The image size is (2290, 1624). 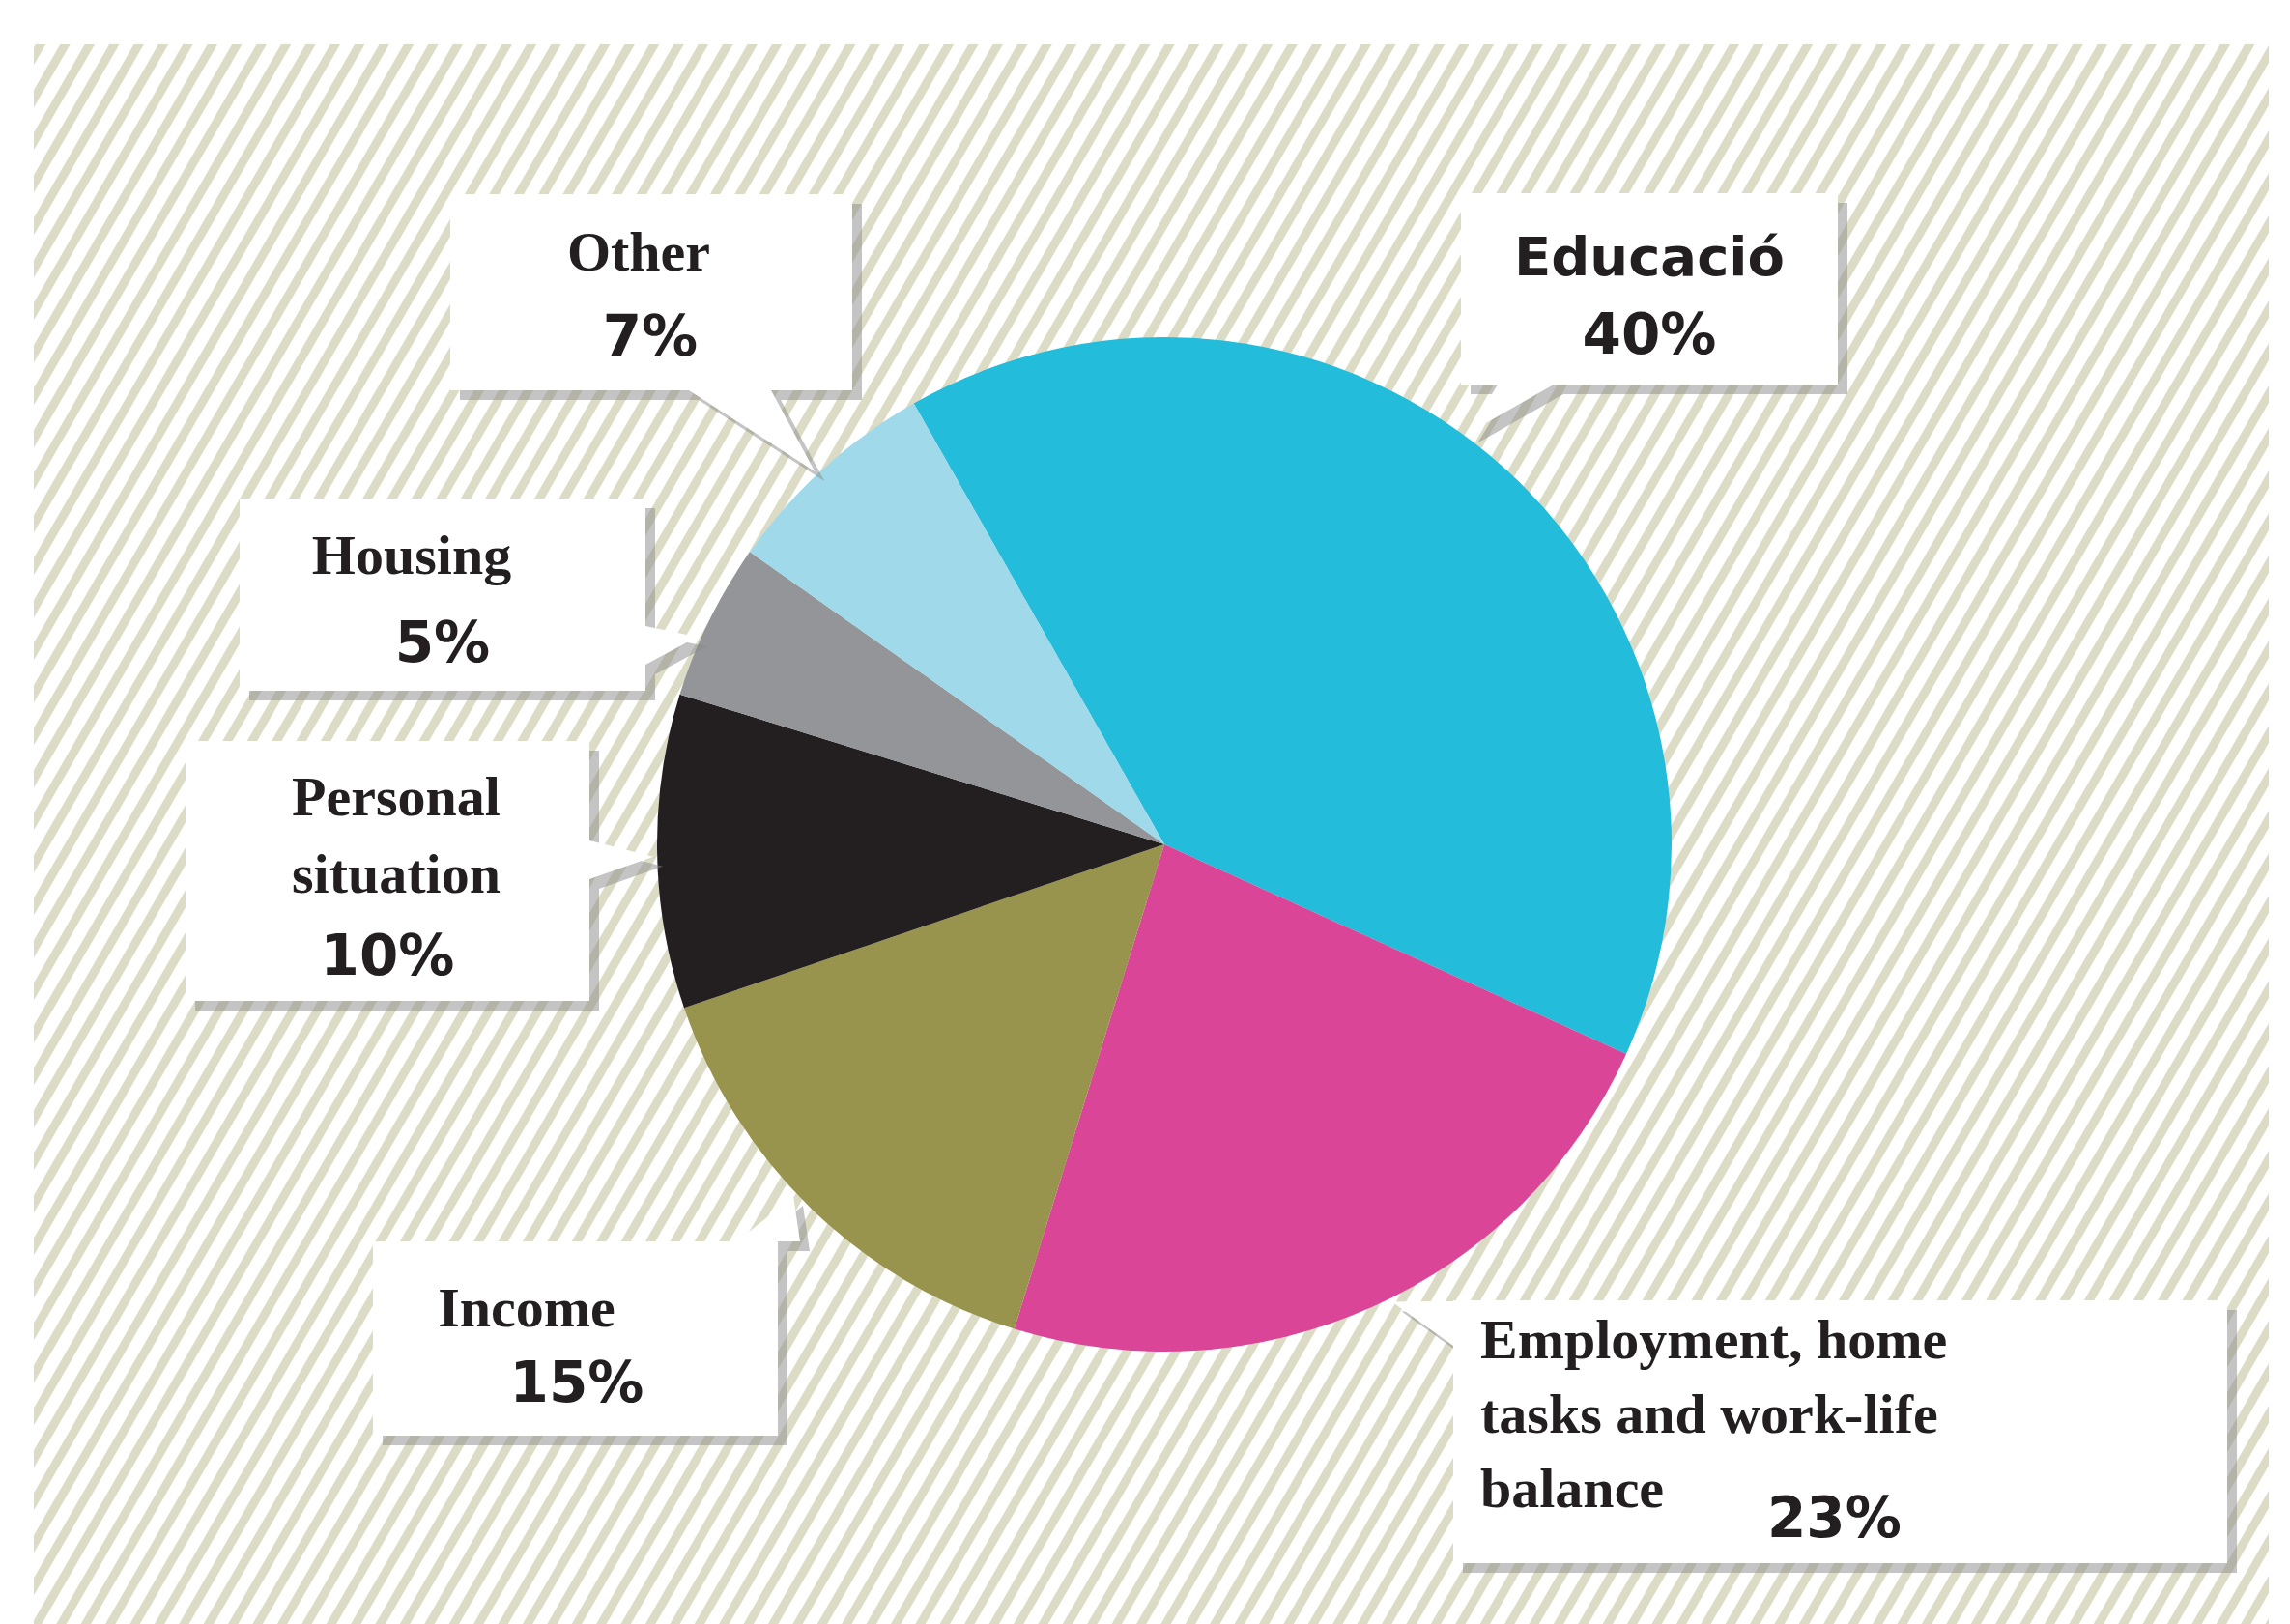 I want to click on data-label: 15%, so click(x=576, y=1383).